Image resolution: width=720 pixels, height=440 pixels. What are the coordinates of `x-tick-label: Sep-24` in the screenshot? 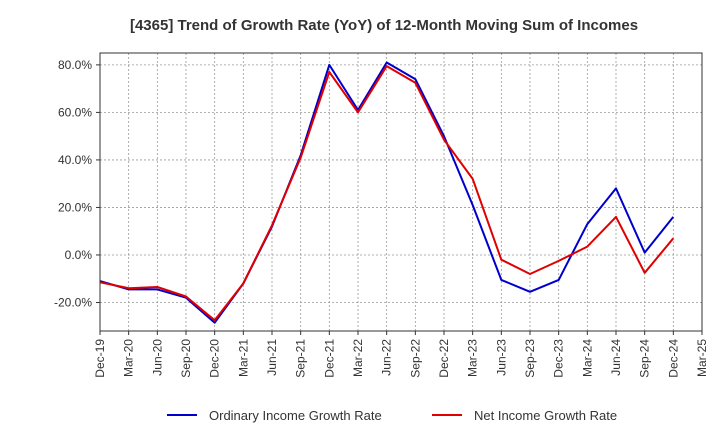 It's located at (645, 358).